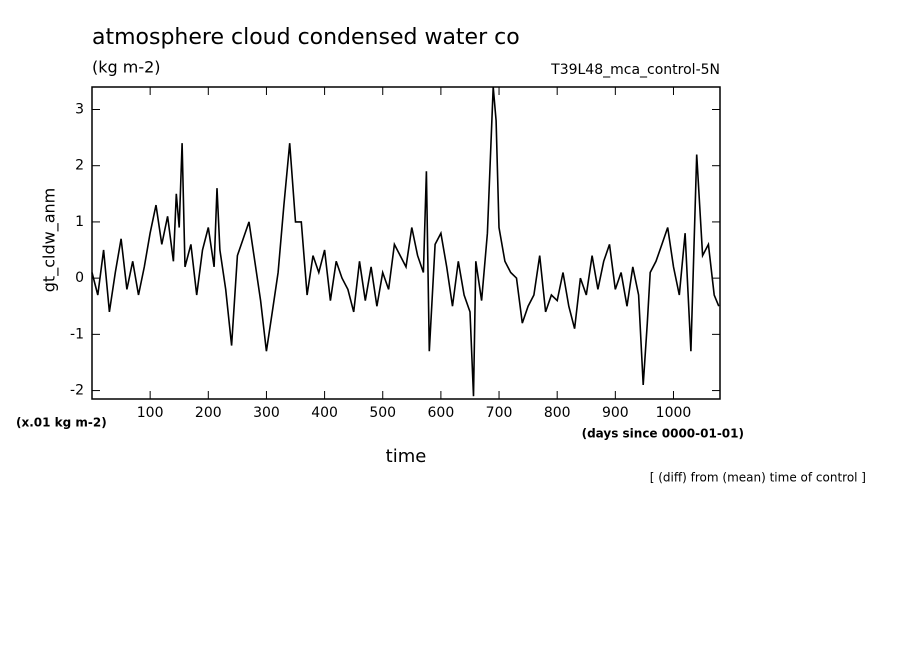 This screenshot has width=904, height=658. Describe the element at coordinates (150, 413) in the screenshot. I see `x-tick-label: 100` at that location.